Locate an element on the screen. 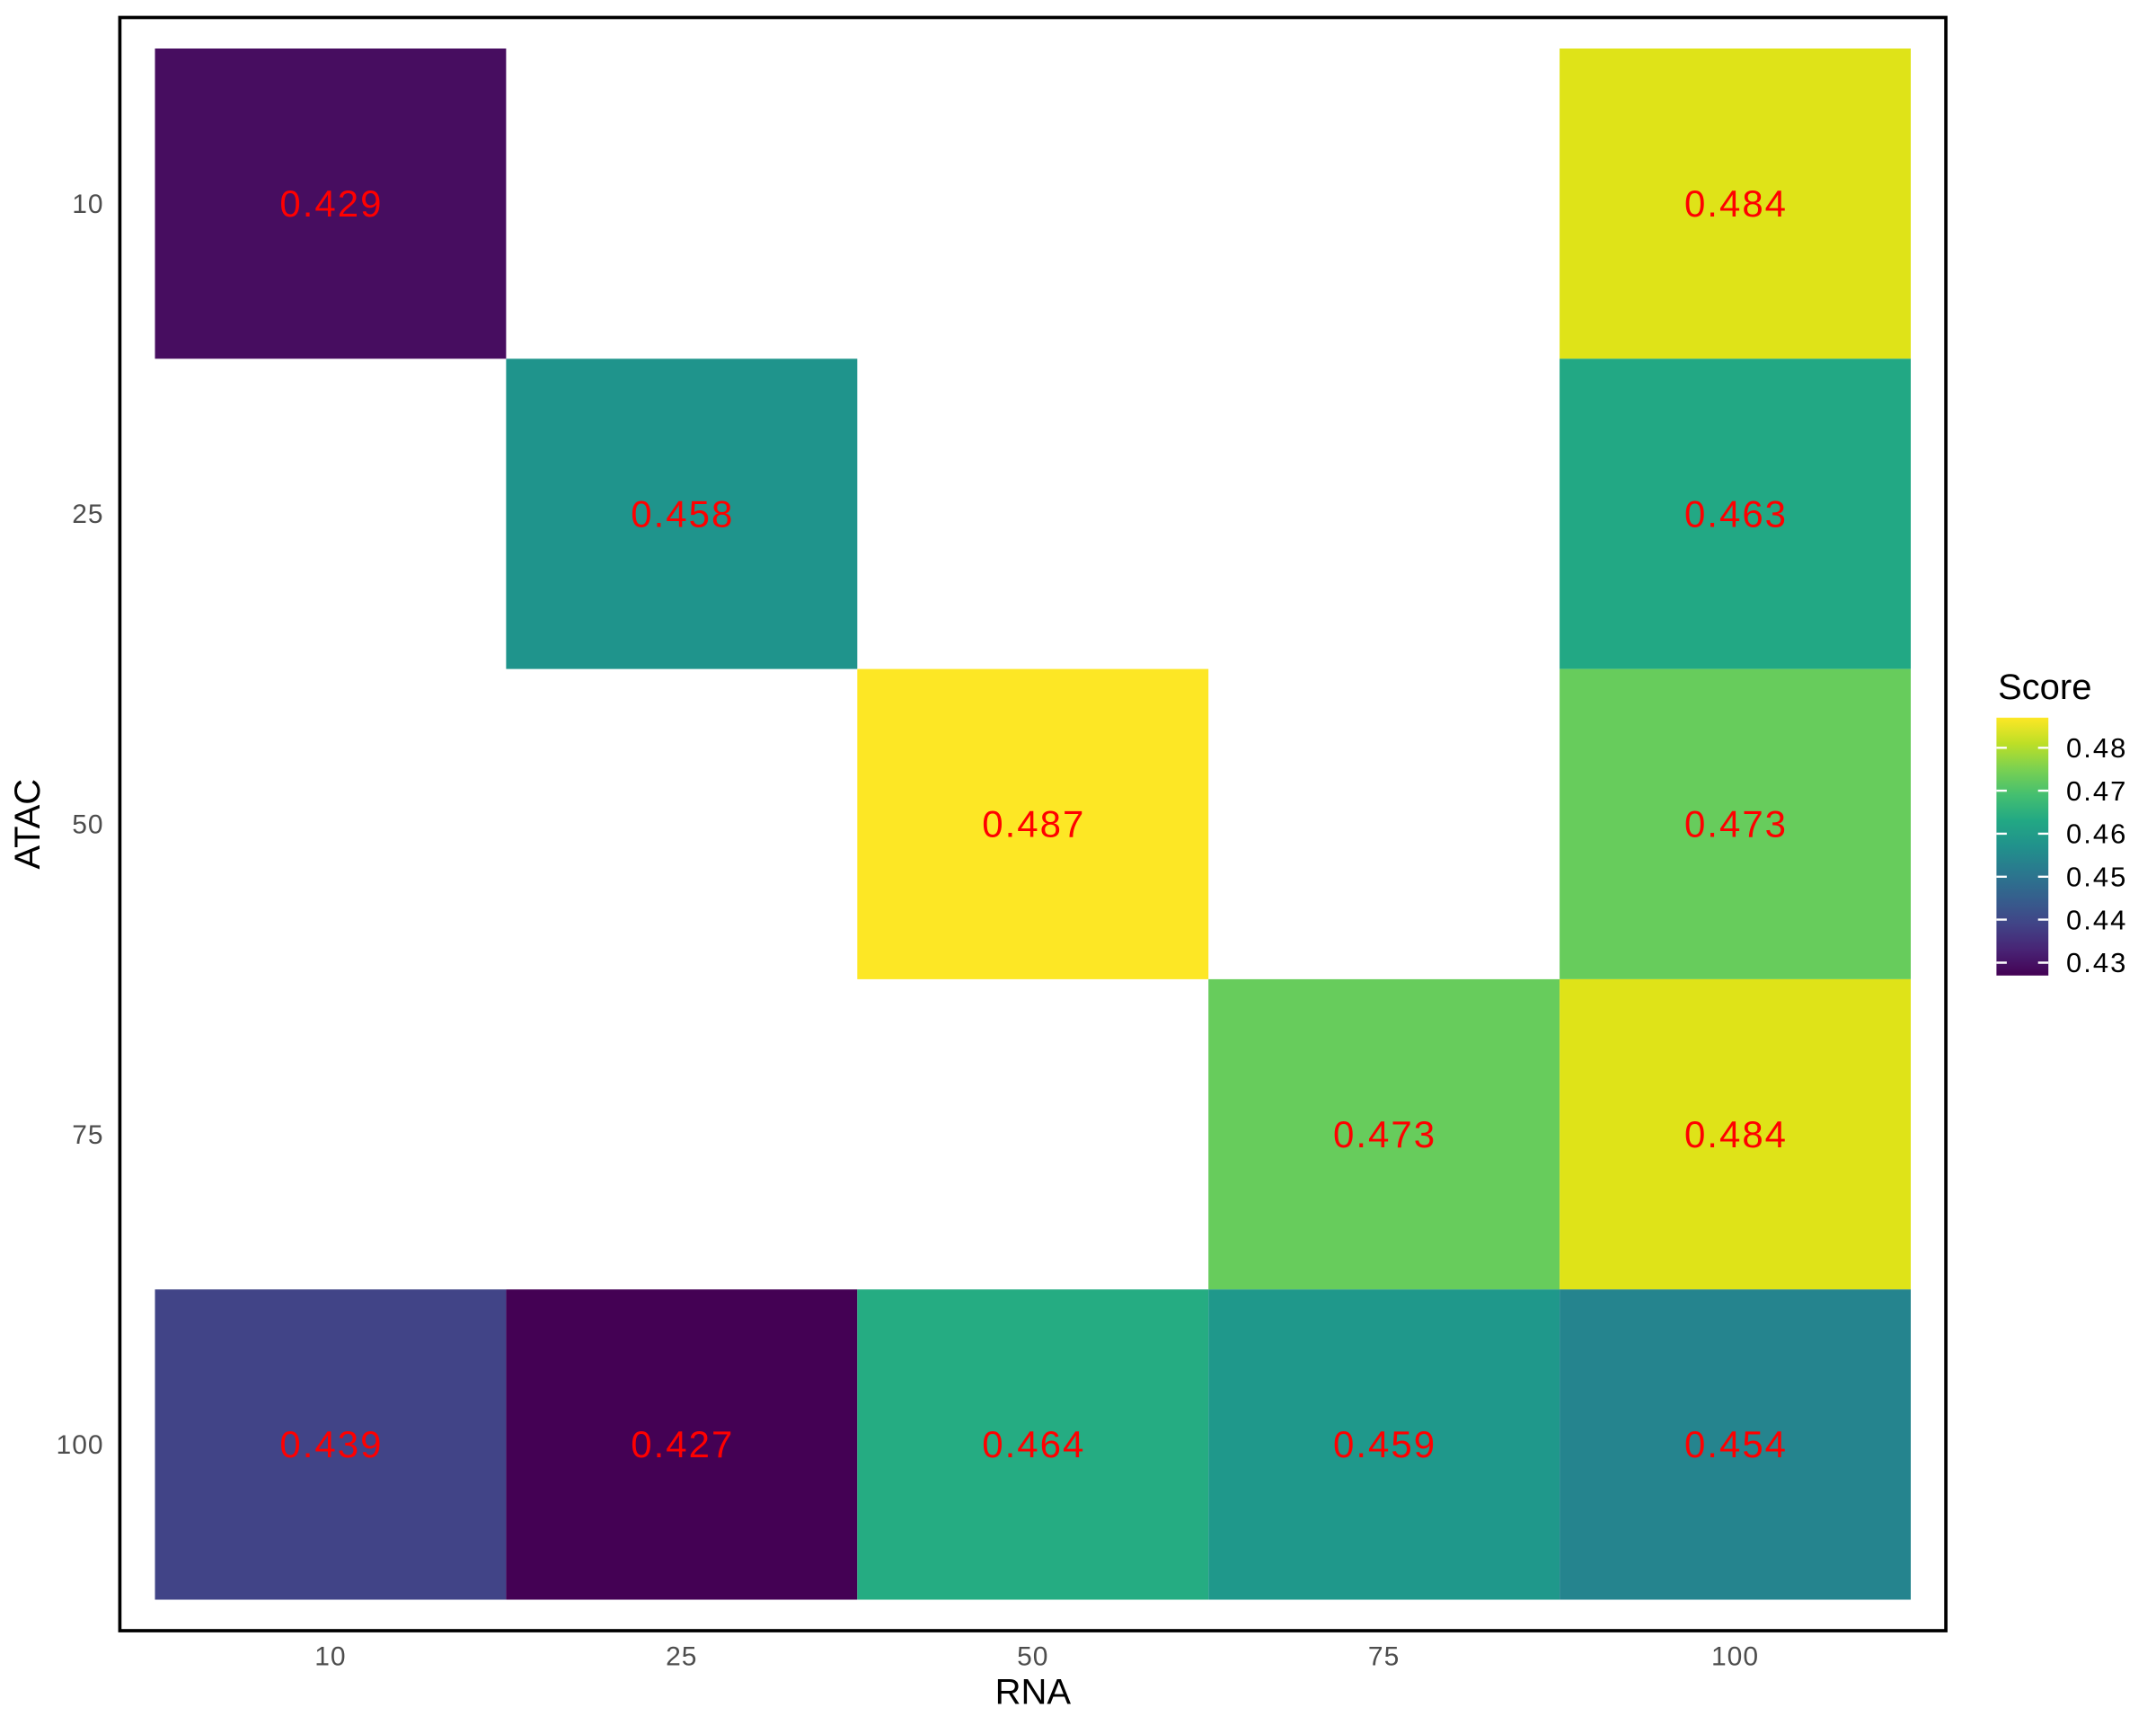  svg-text: 0.47 is located at coordinates (2097, 791).